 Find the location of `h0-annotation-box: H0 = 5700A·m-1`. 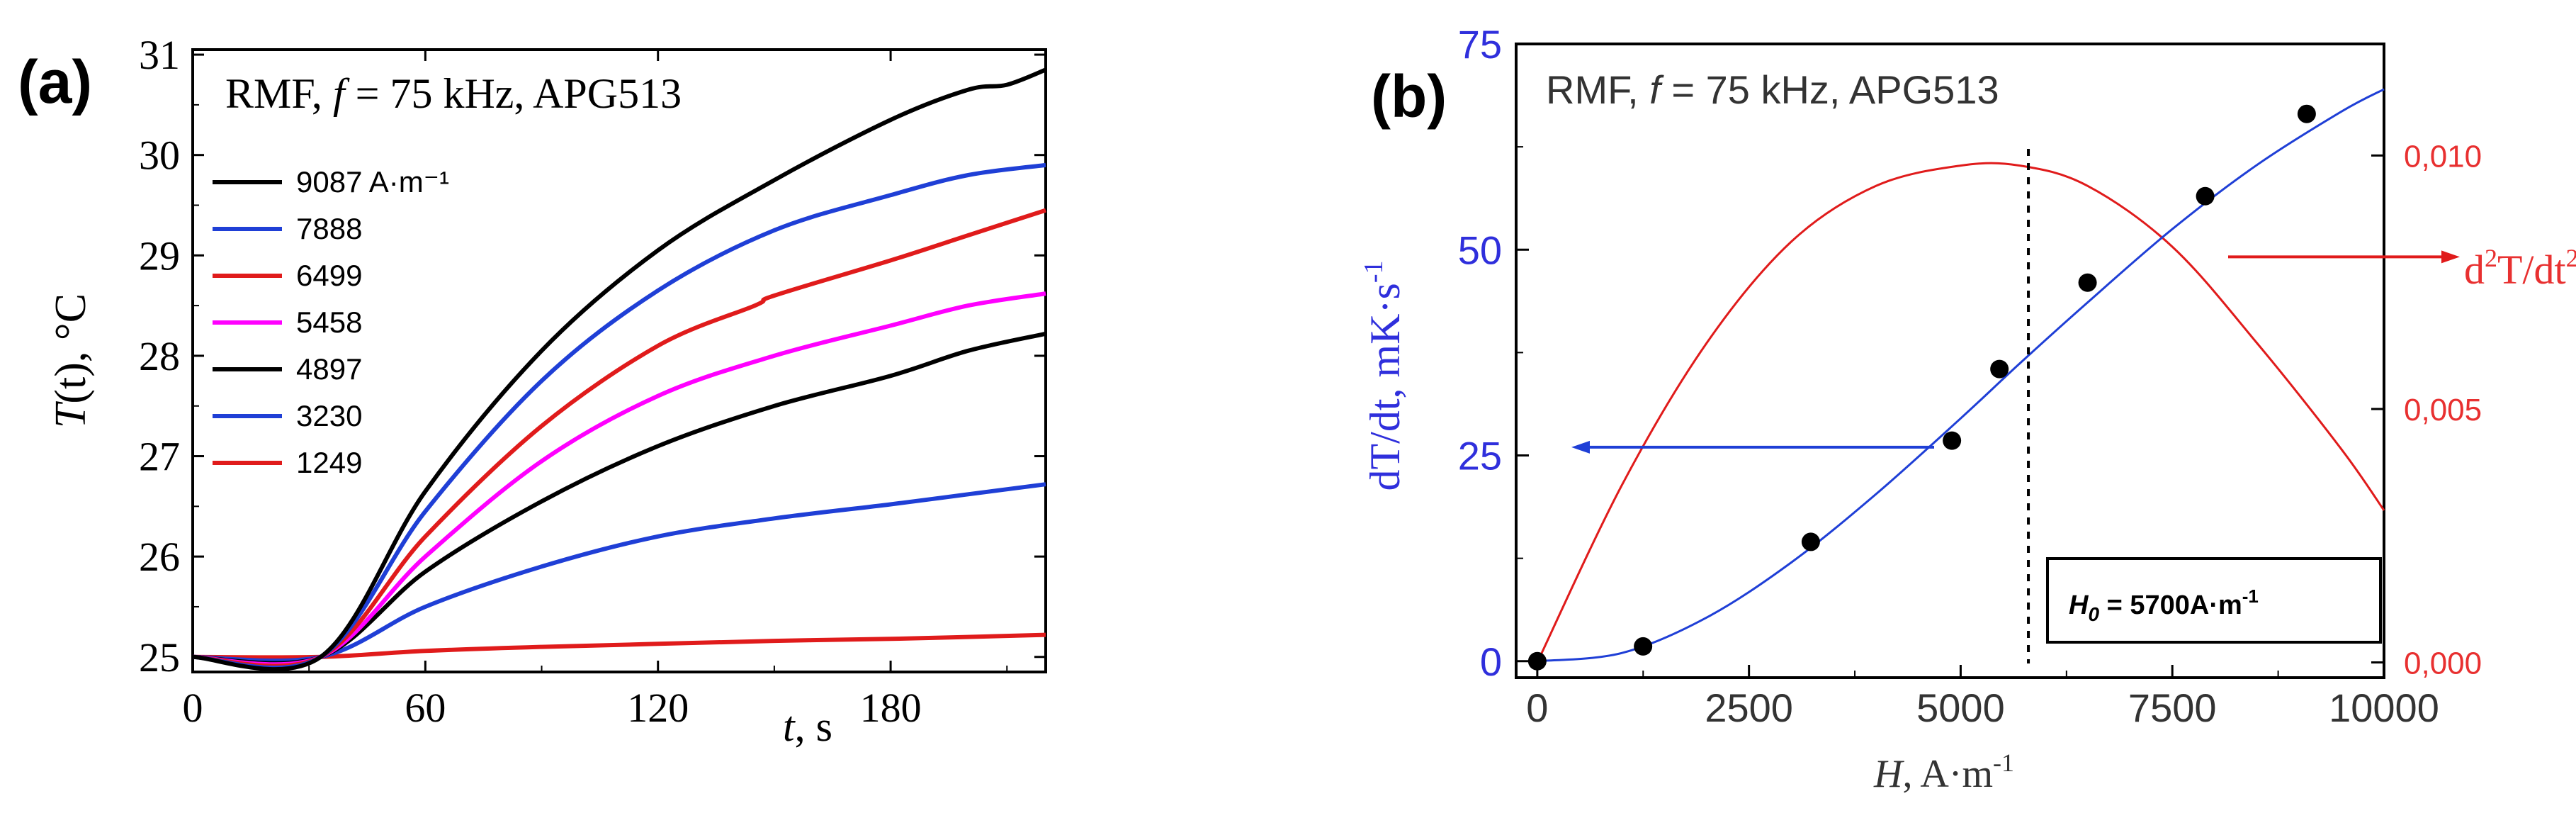

h0-annotation-box: H0 = 5700A·m-1 is located at coordinates (2214, 600).